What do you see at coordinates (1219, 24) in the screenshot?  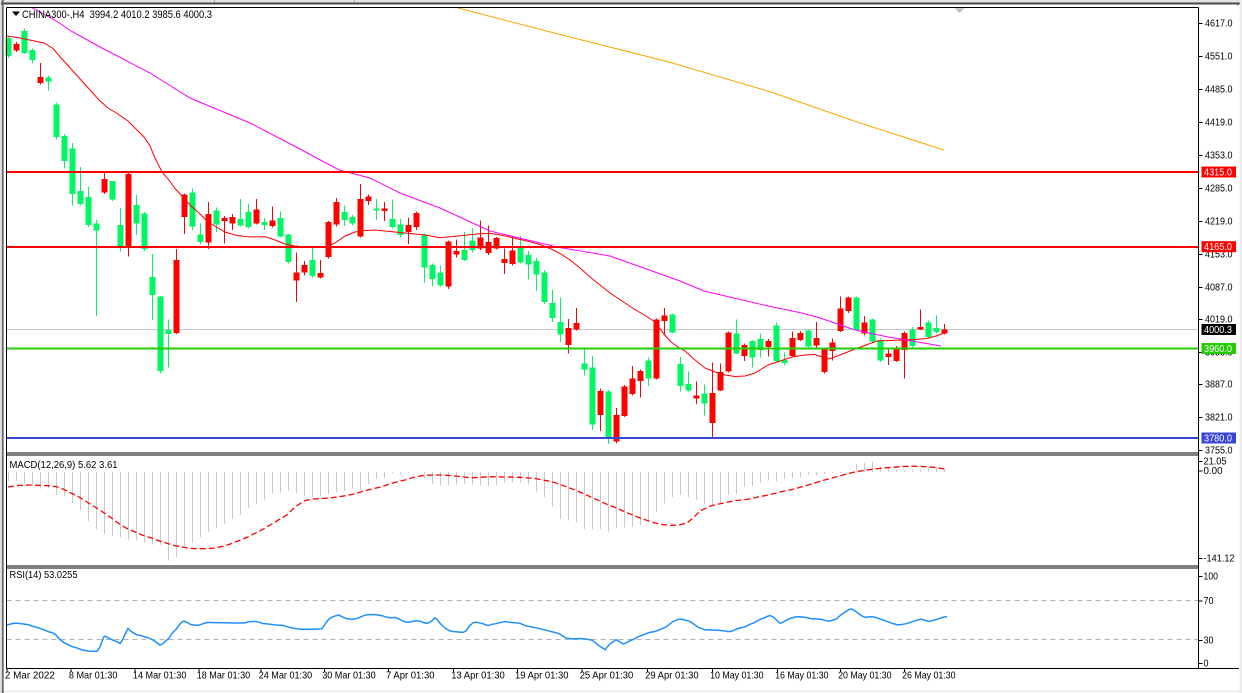 I see `svg-text: 4617.0` at bounding box center [1219, 24].